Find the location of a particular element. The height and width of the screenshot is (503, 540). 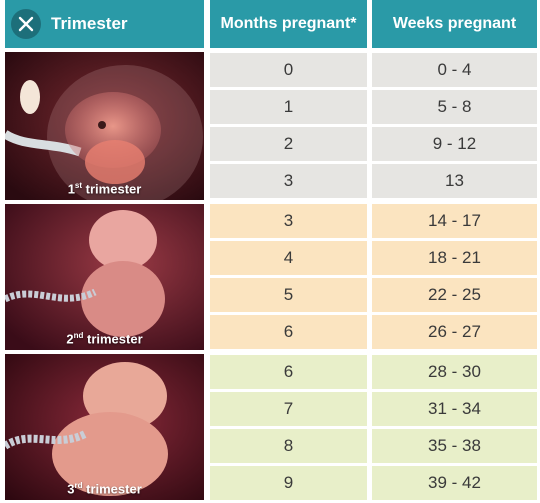

first-trimester-label: 1st trimester is located at coordinates (104, 188).